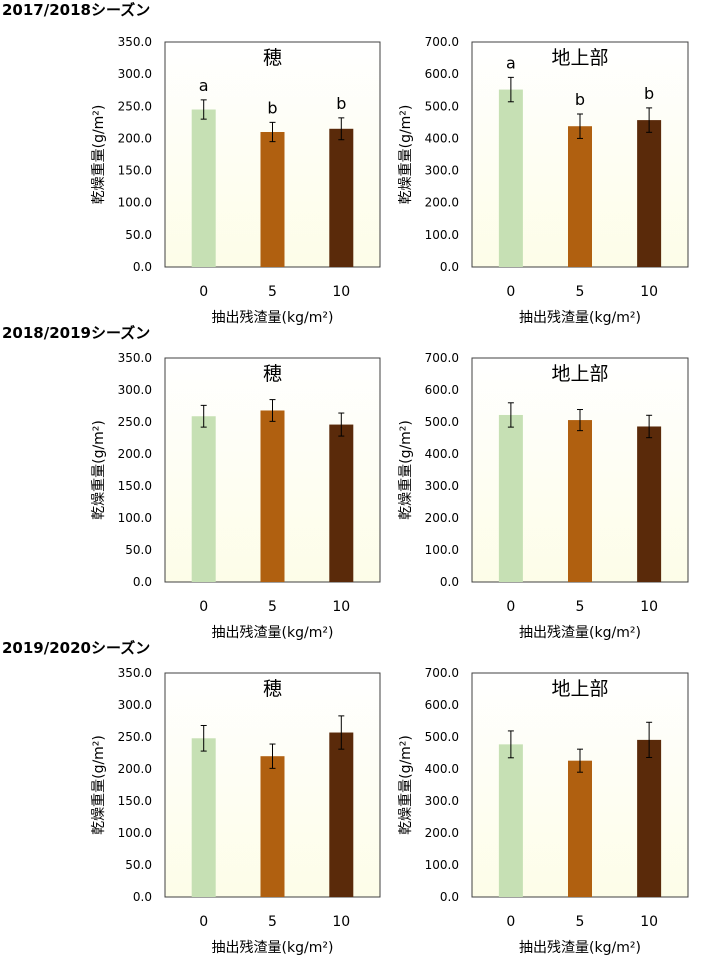 The width and height of the screenshot is (710, 956). What do you see at coordinates (76, 10) in the screenshot?
I see `season-title-1: 2017/2018シーズン` at bounding box center [76, 10].